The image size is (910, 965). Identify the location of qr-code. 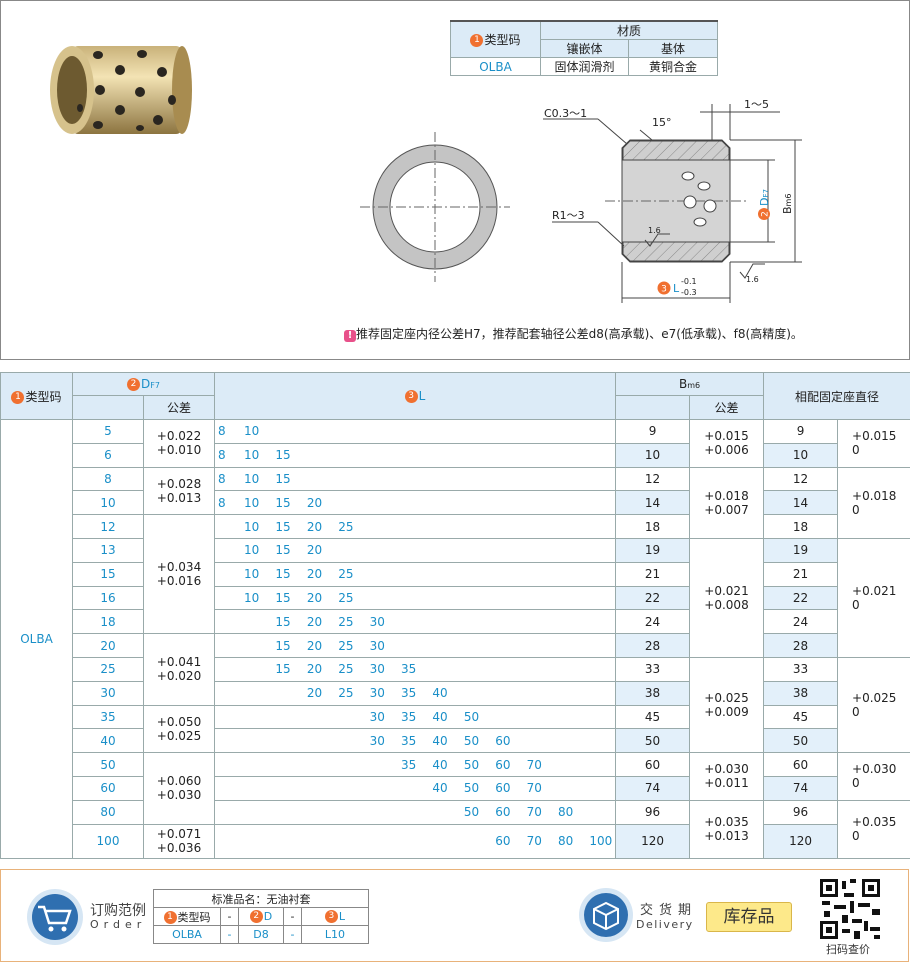
(850, 909).